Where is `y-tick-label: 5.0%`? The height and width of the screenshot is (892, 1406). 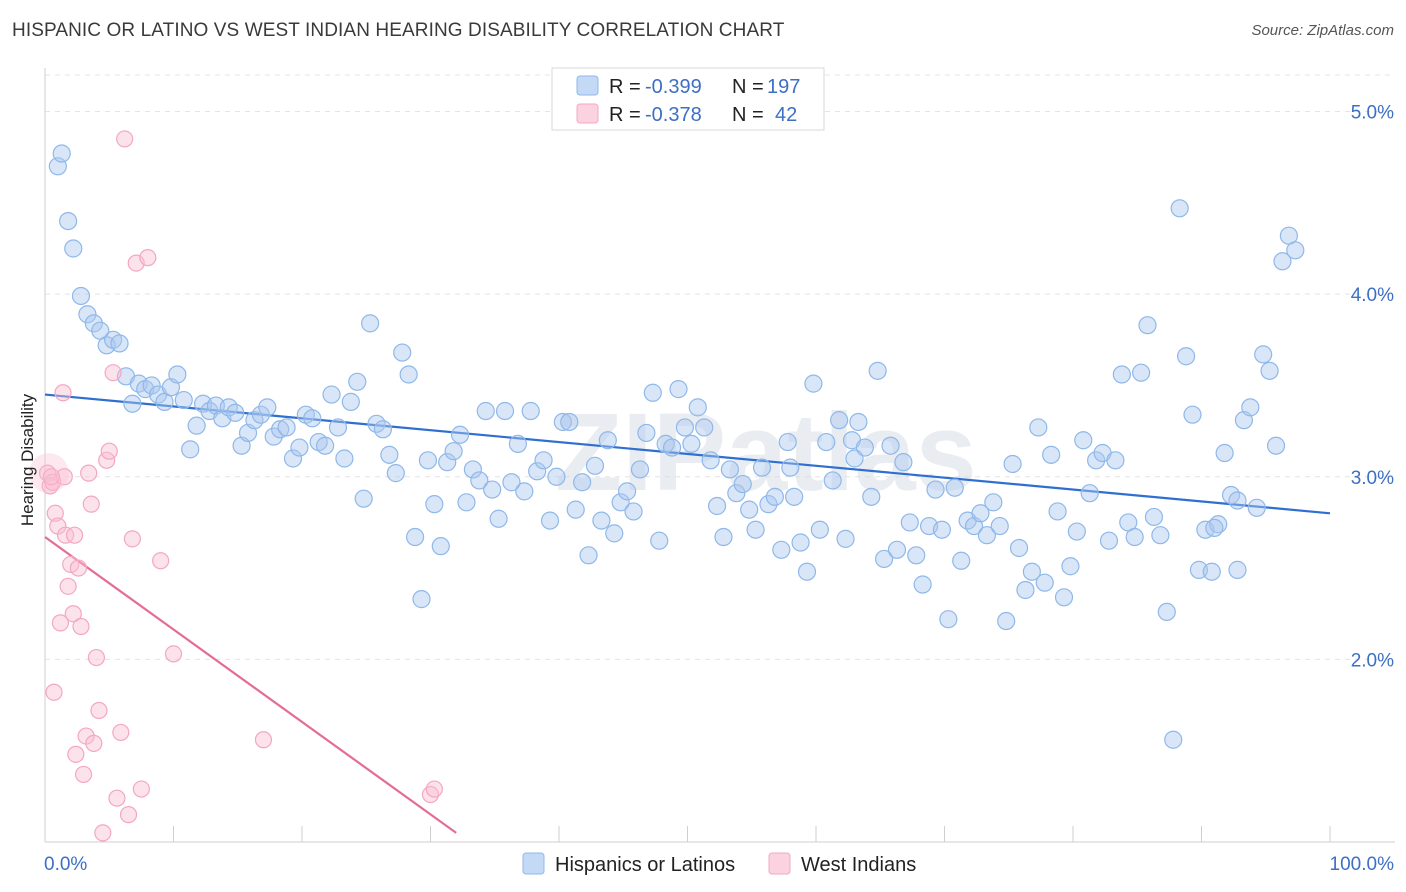
y-tick-label: 5.0% is located at coordinates (1372, 113).